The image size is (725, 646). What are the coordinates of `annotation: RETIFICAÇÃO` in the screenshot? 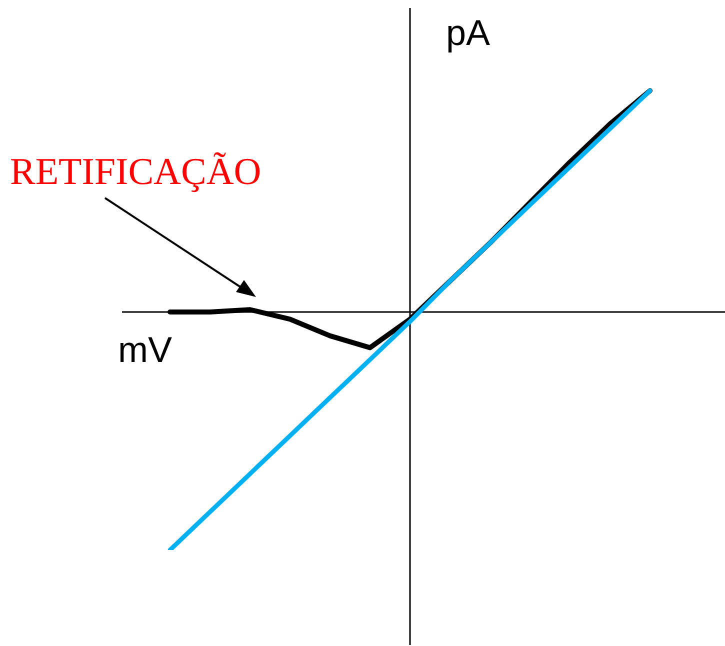 It's located at (136, 172).